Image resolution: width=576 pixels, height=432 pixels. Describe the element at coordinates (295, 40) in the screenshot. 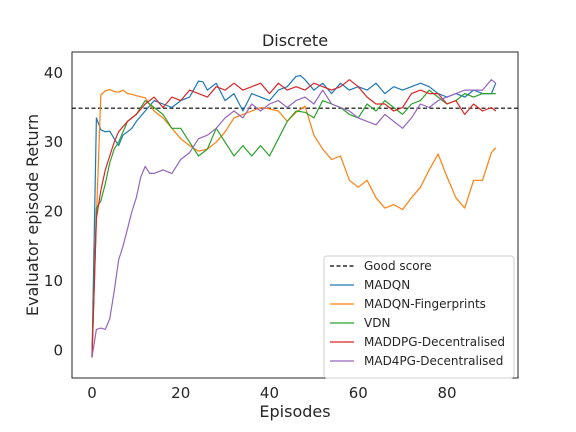

I see `chart-title: Discrete` at that location.